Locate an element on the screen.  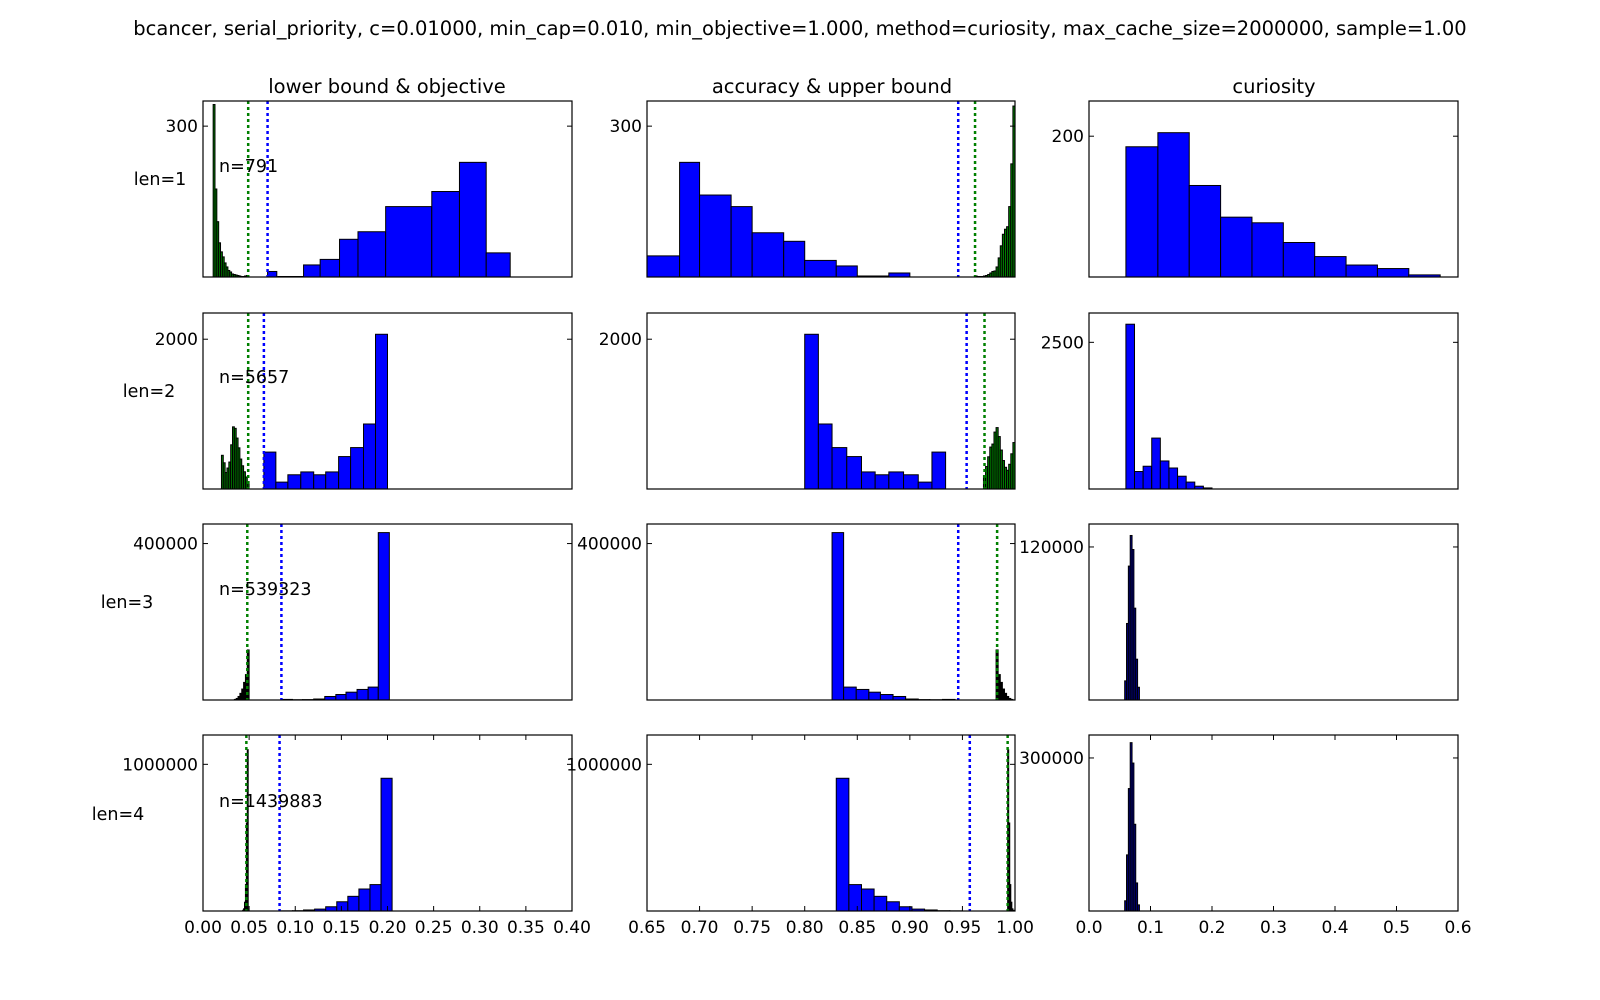
x-tick-label: 0.90 is located at coordinates (910, 928).